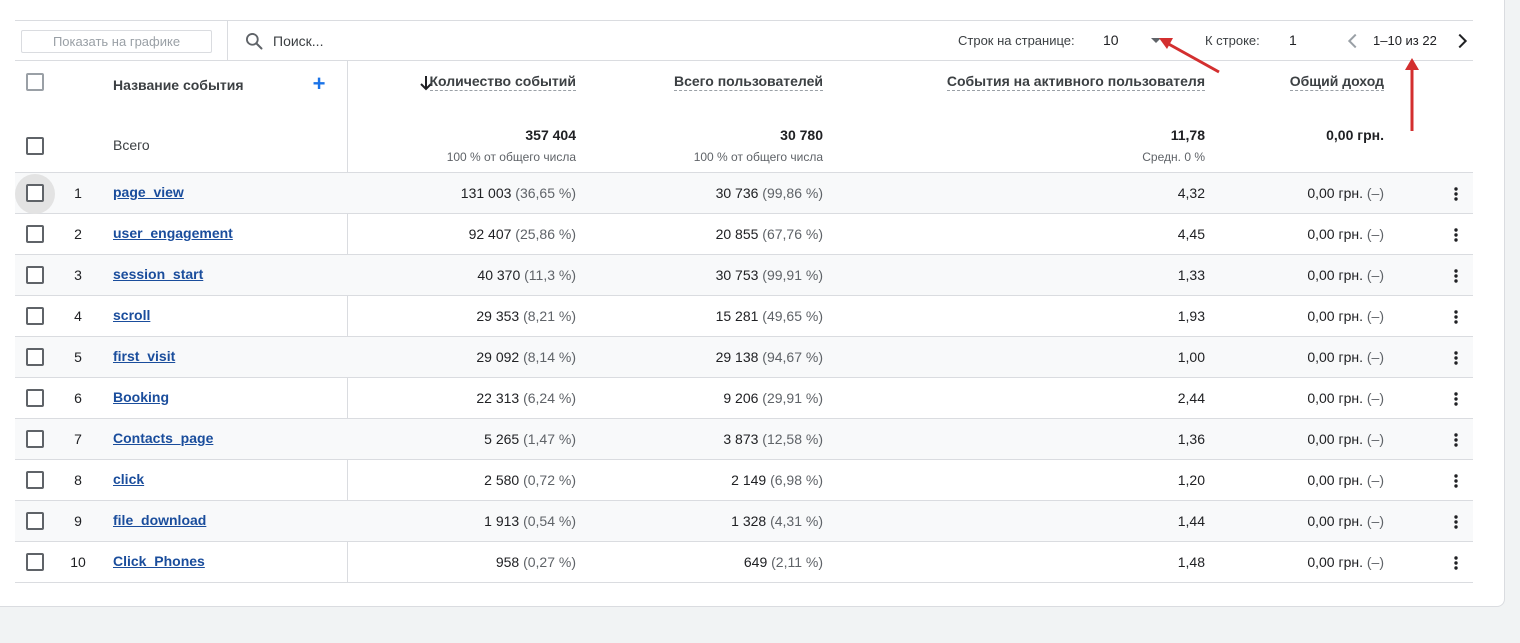  What do you see at coordinates (423, 41) in the screenshot?
I see `search-input` at bounding box center [423, 41].